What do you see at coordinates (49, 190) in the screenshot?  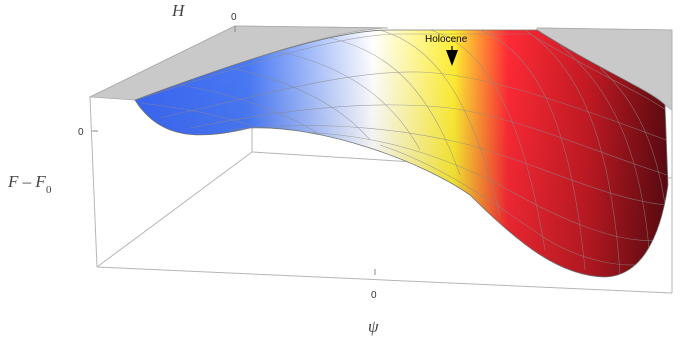 I see `svg-text: 0` at bounding box center [49, 190].